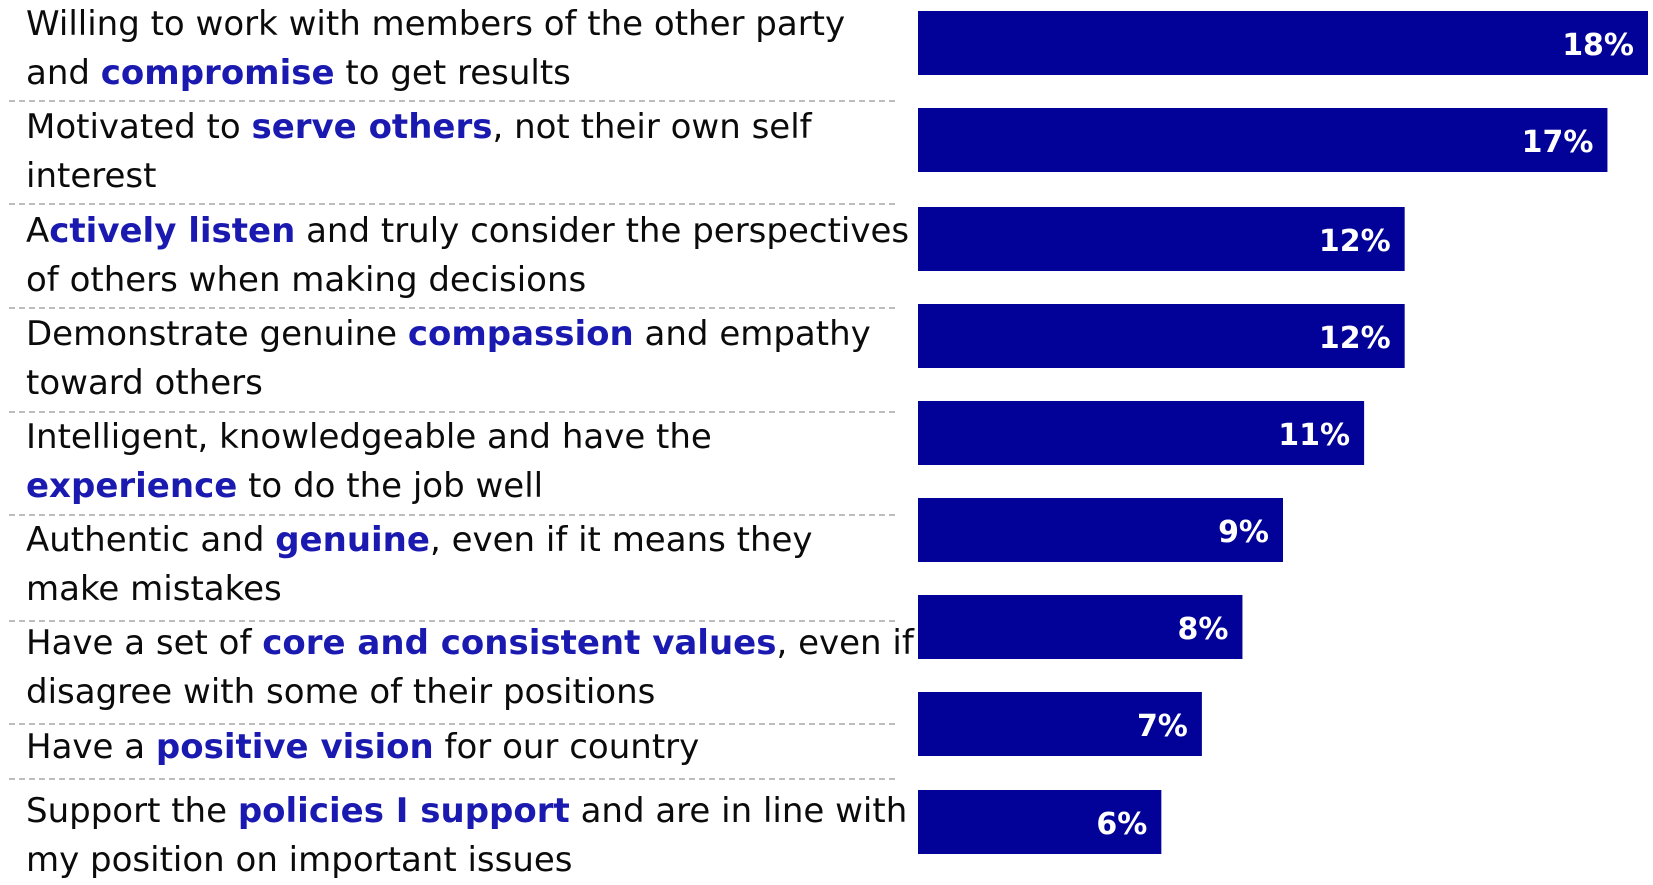  What do you see at coordinates (452, 73) in the screenshot?
I see `label-text: to get results` at bounding box center [452, 73].